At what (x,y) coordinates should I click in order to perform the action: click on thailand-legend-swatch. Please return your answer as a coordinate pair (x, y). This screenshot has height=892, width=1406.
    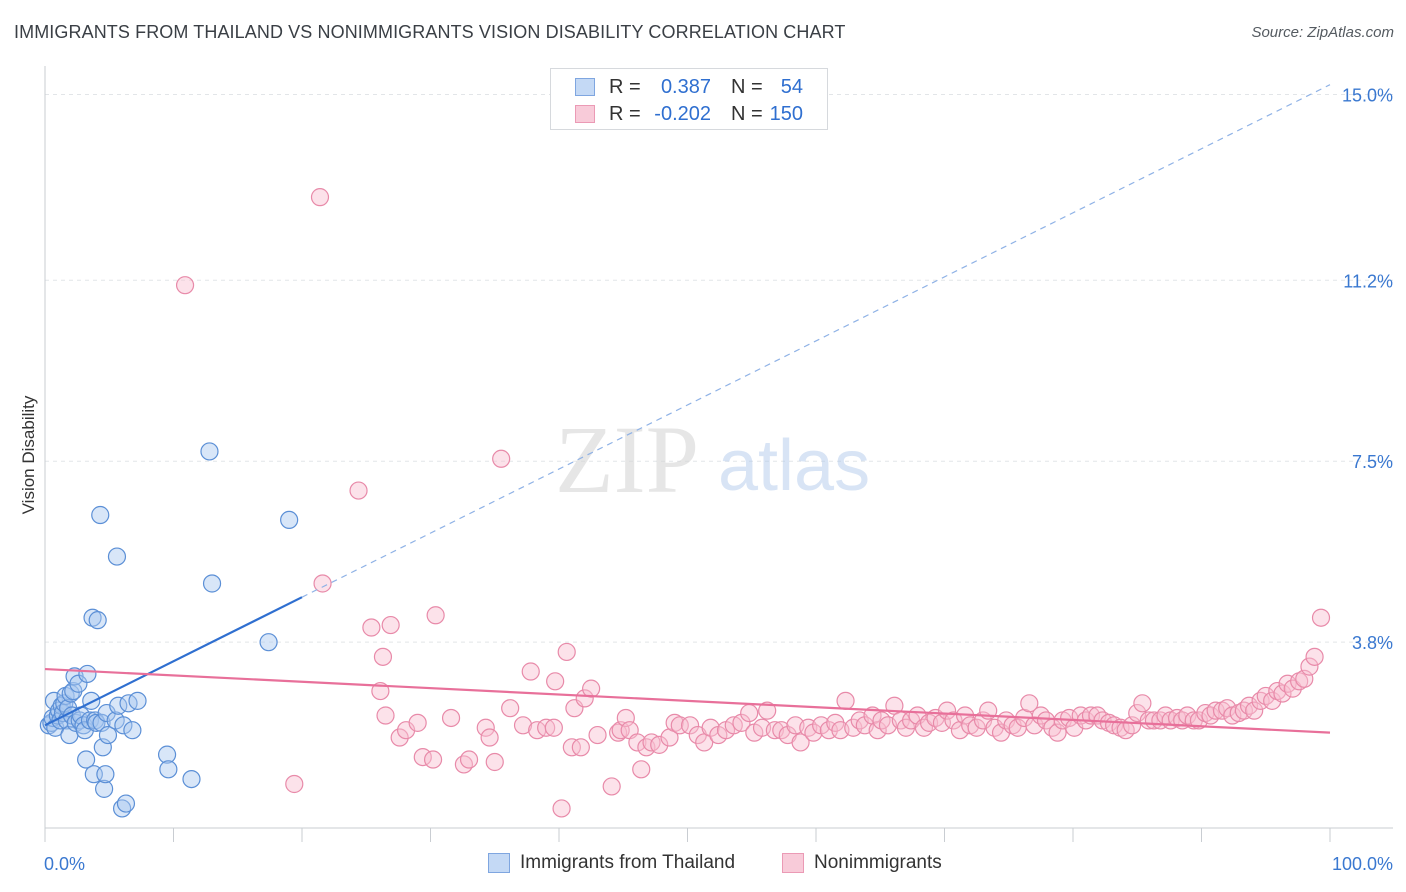
    Looking at the image, I should click on (499, 863).